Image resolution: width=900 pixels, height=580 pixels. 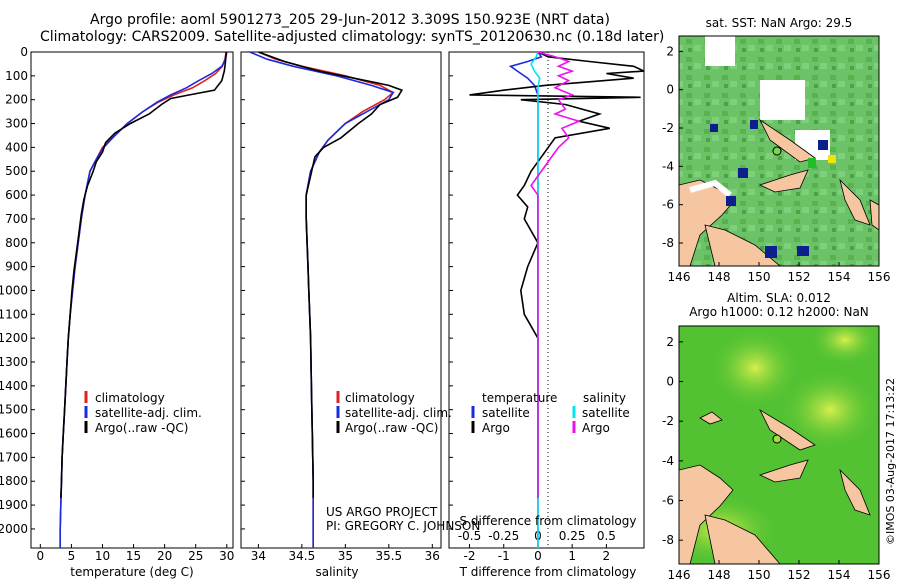 What do you see at coordinates (504, 556) in the screenshot?
I see `x-tick-label: -1` at bounding box center [504, 556].